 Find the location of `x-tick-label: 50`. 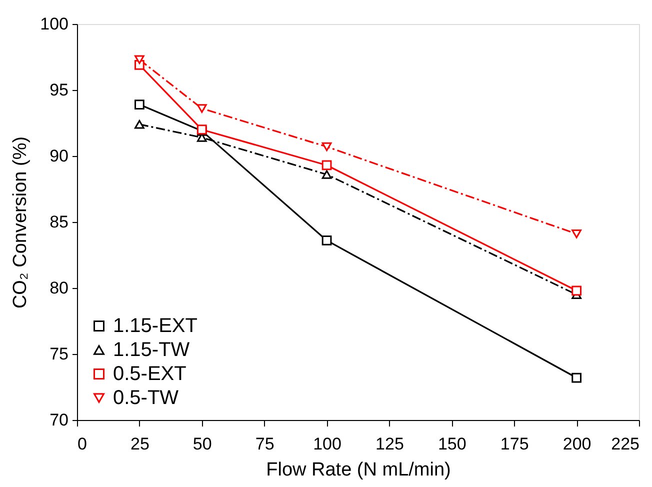

x-tick-label: 50 is located at coordinates (202, 444).